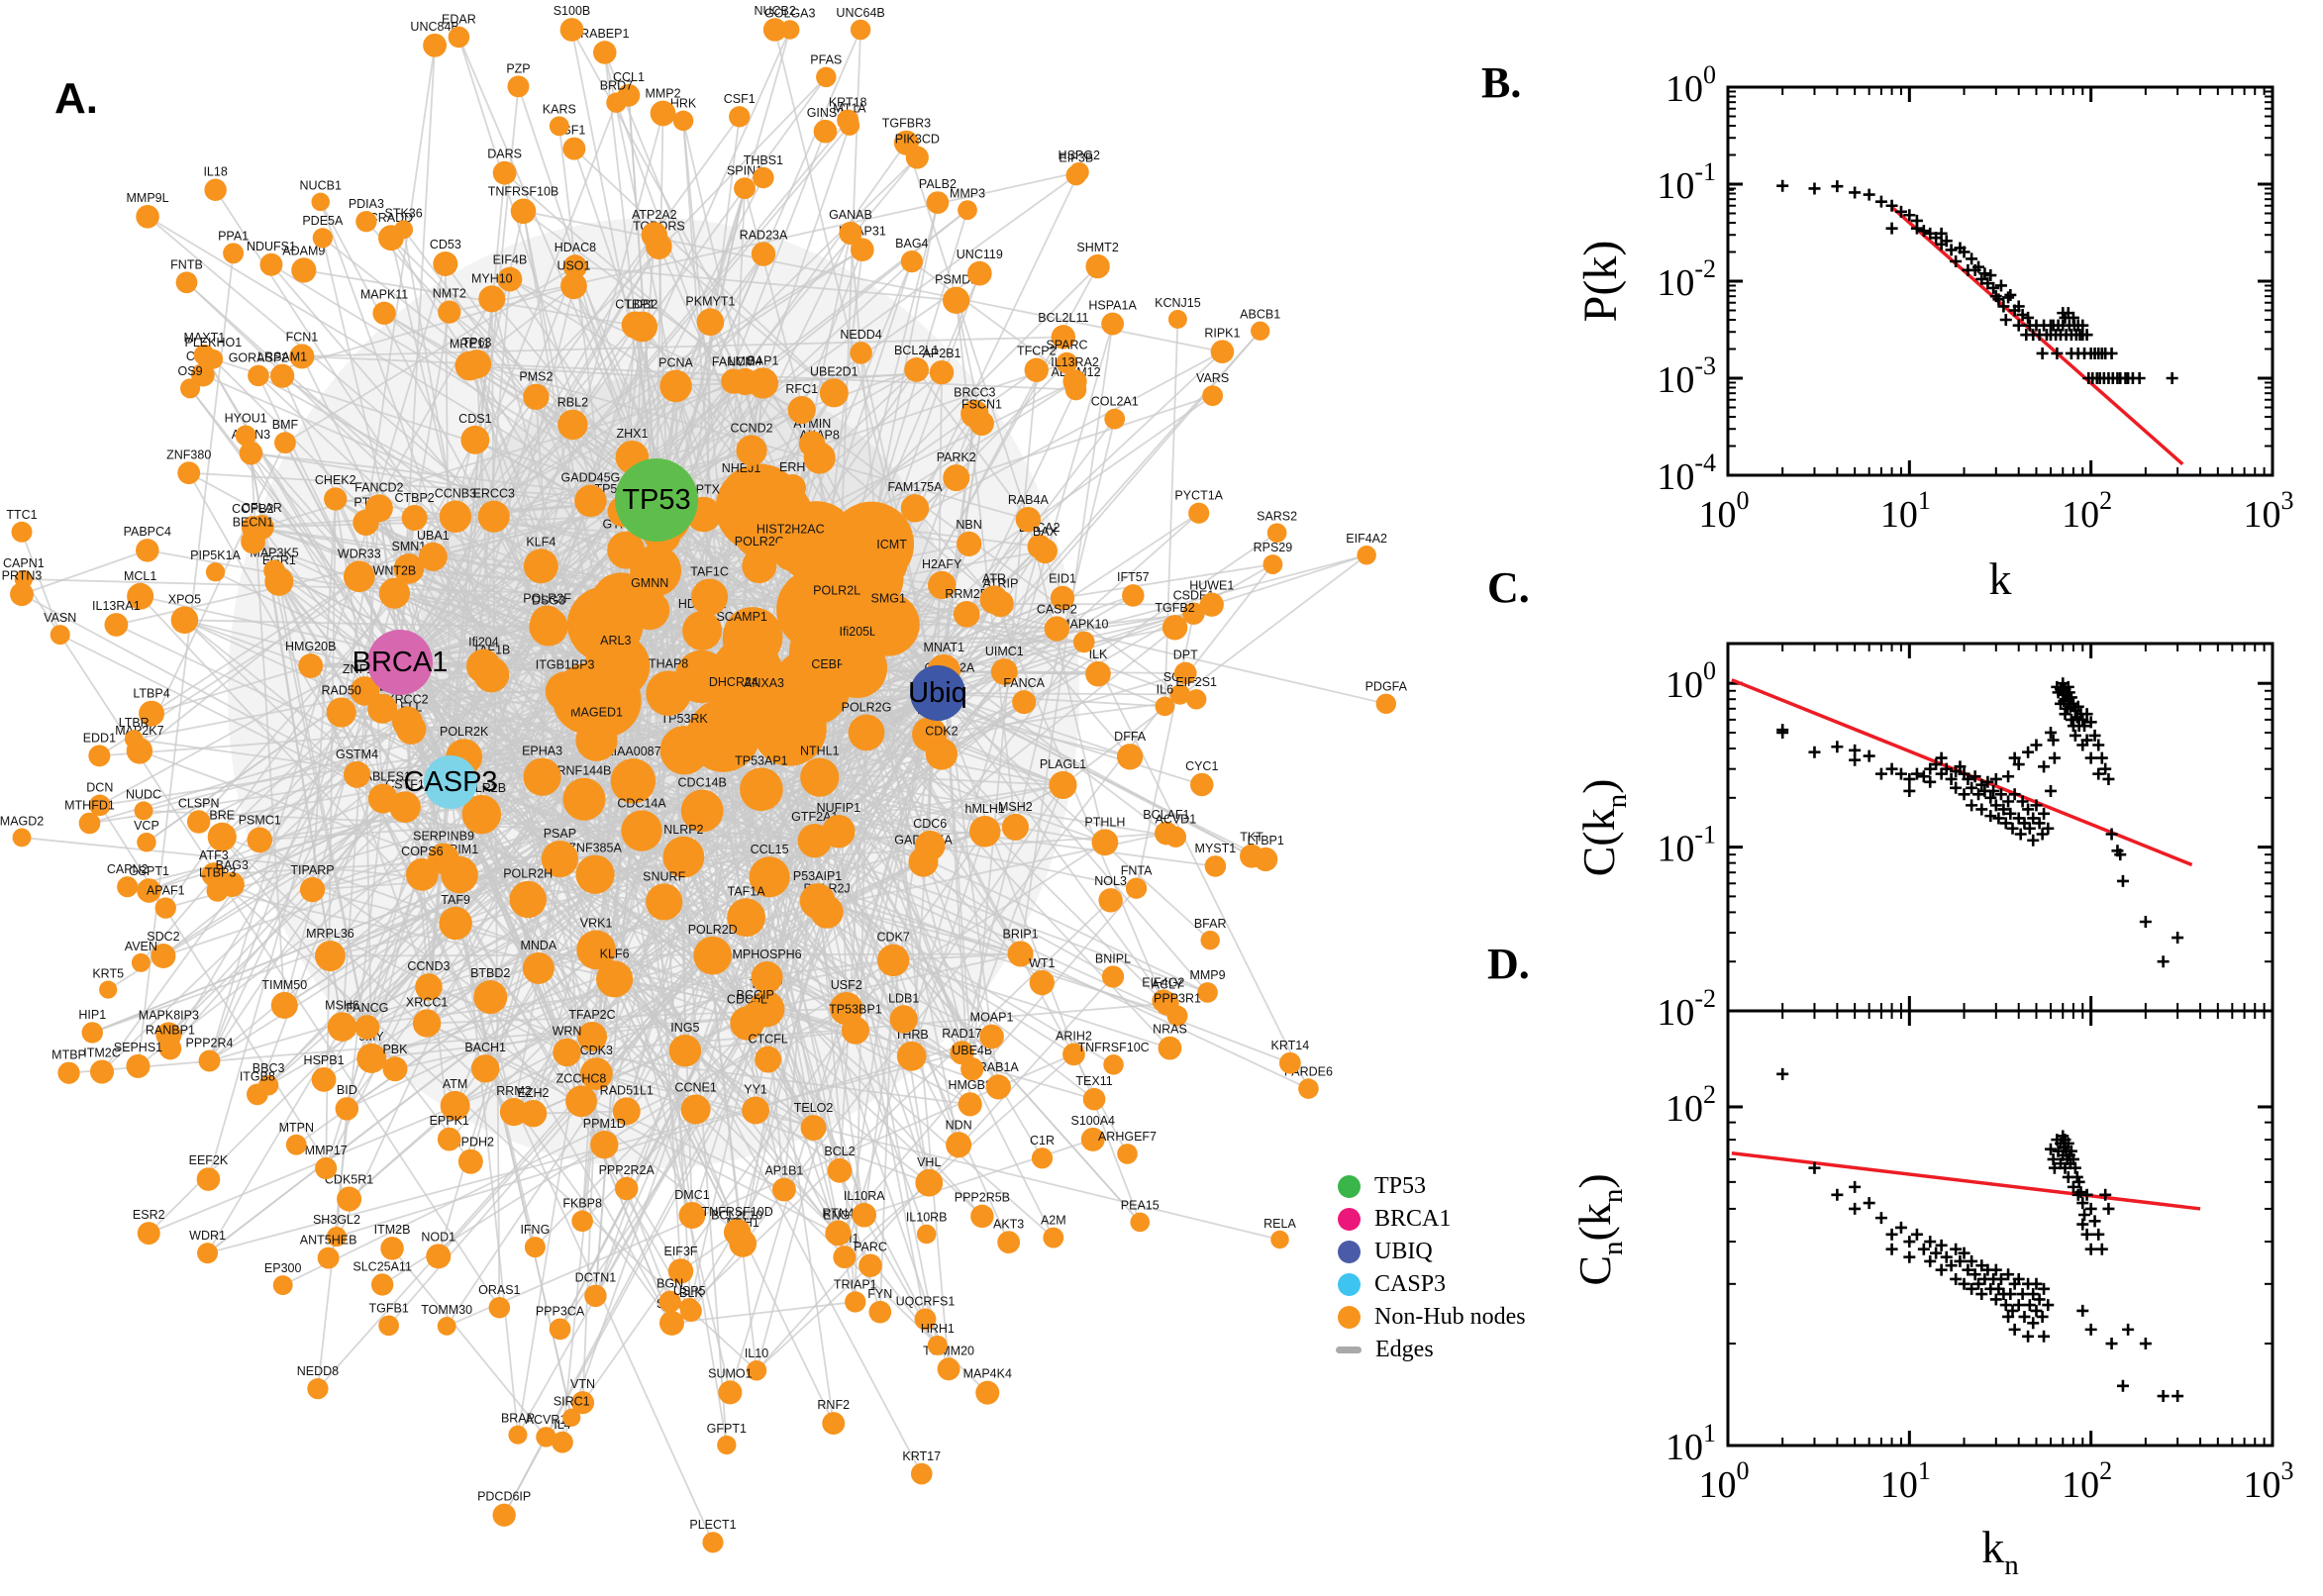 This screenshot has width=2323, height=1596. I want to click on svg-text: HUWE1, so click(1211, 586).